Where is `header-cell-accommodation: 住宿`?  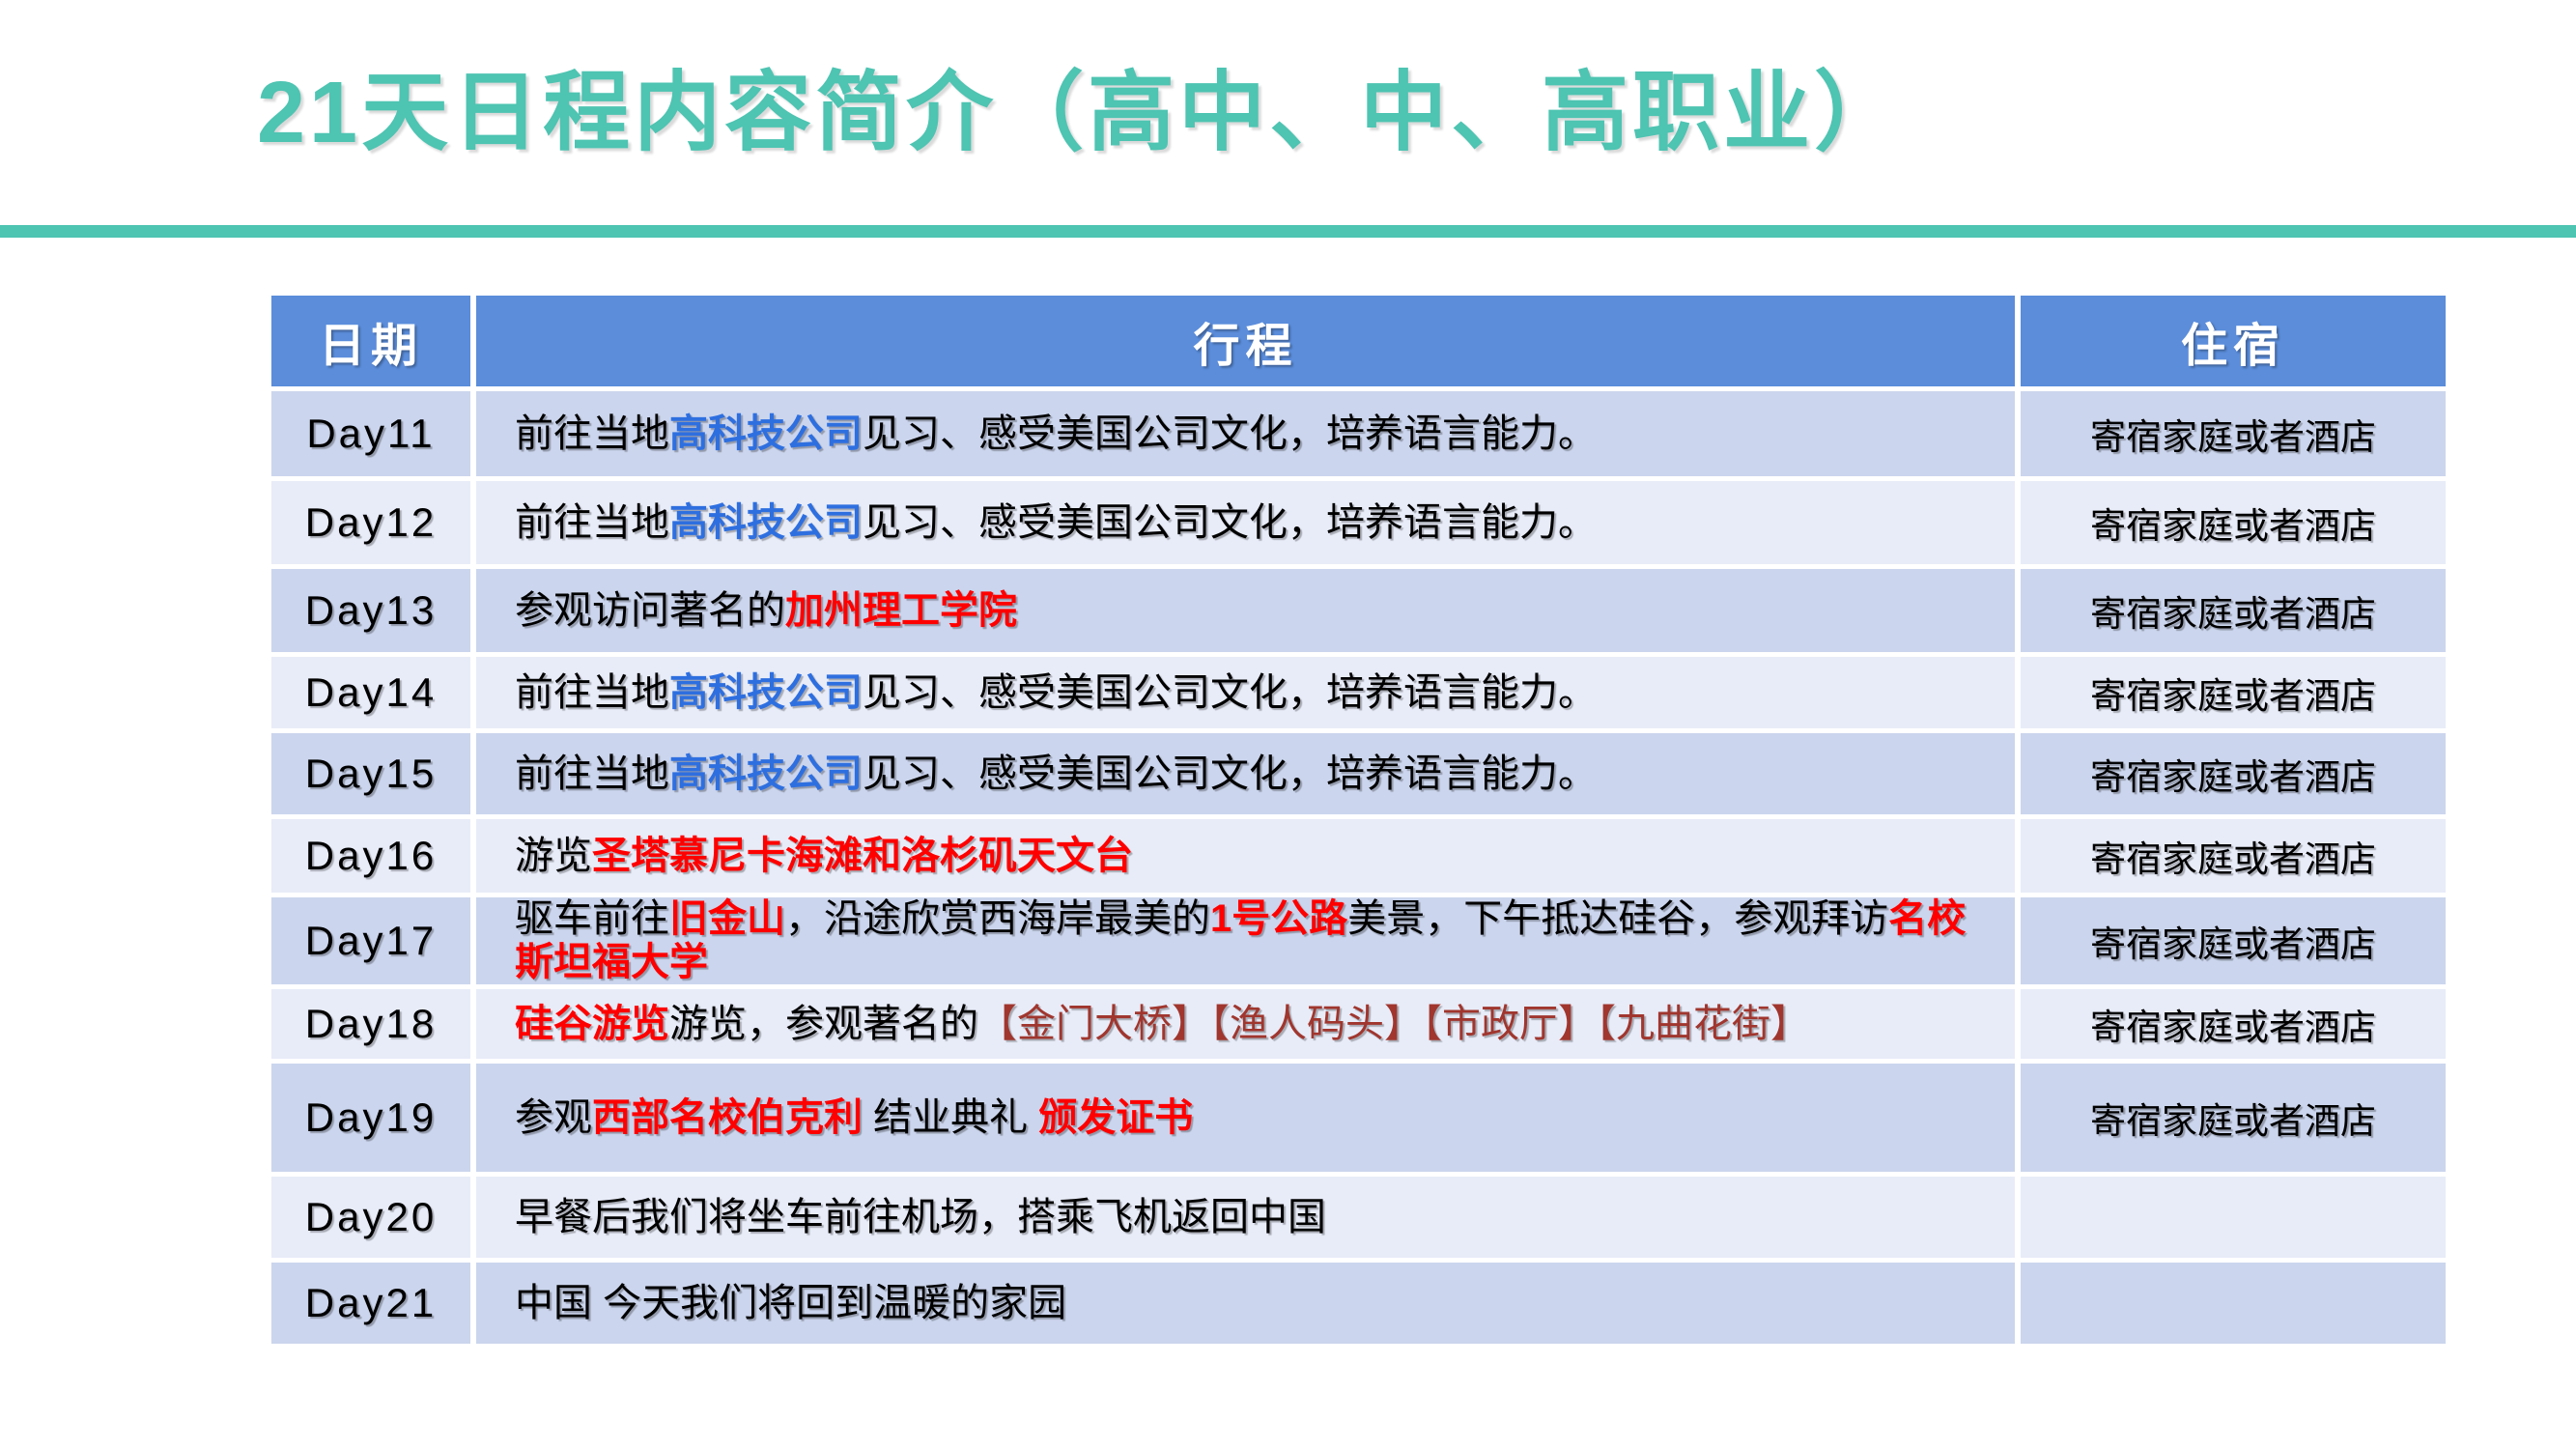 header-cell-accommodation: 住宿 is located at coordinates (2233, 341).